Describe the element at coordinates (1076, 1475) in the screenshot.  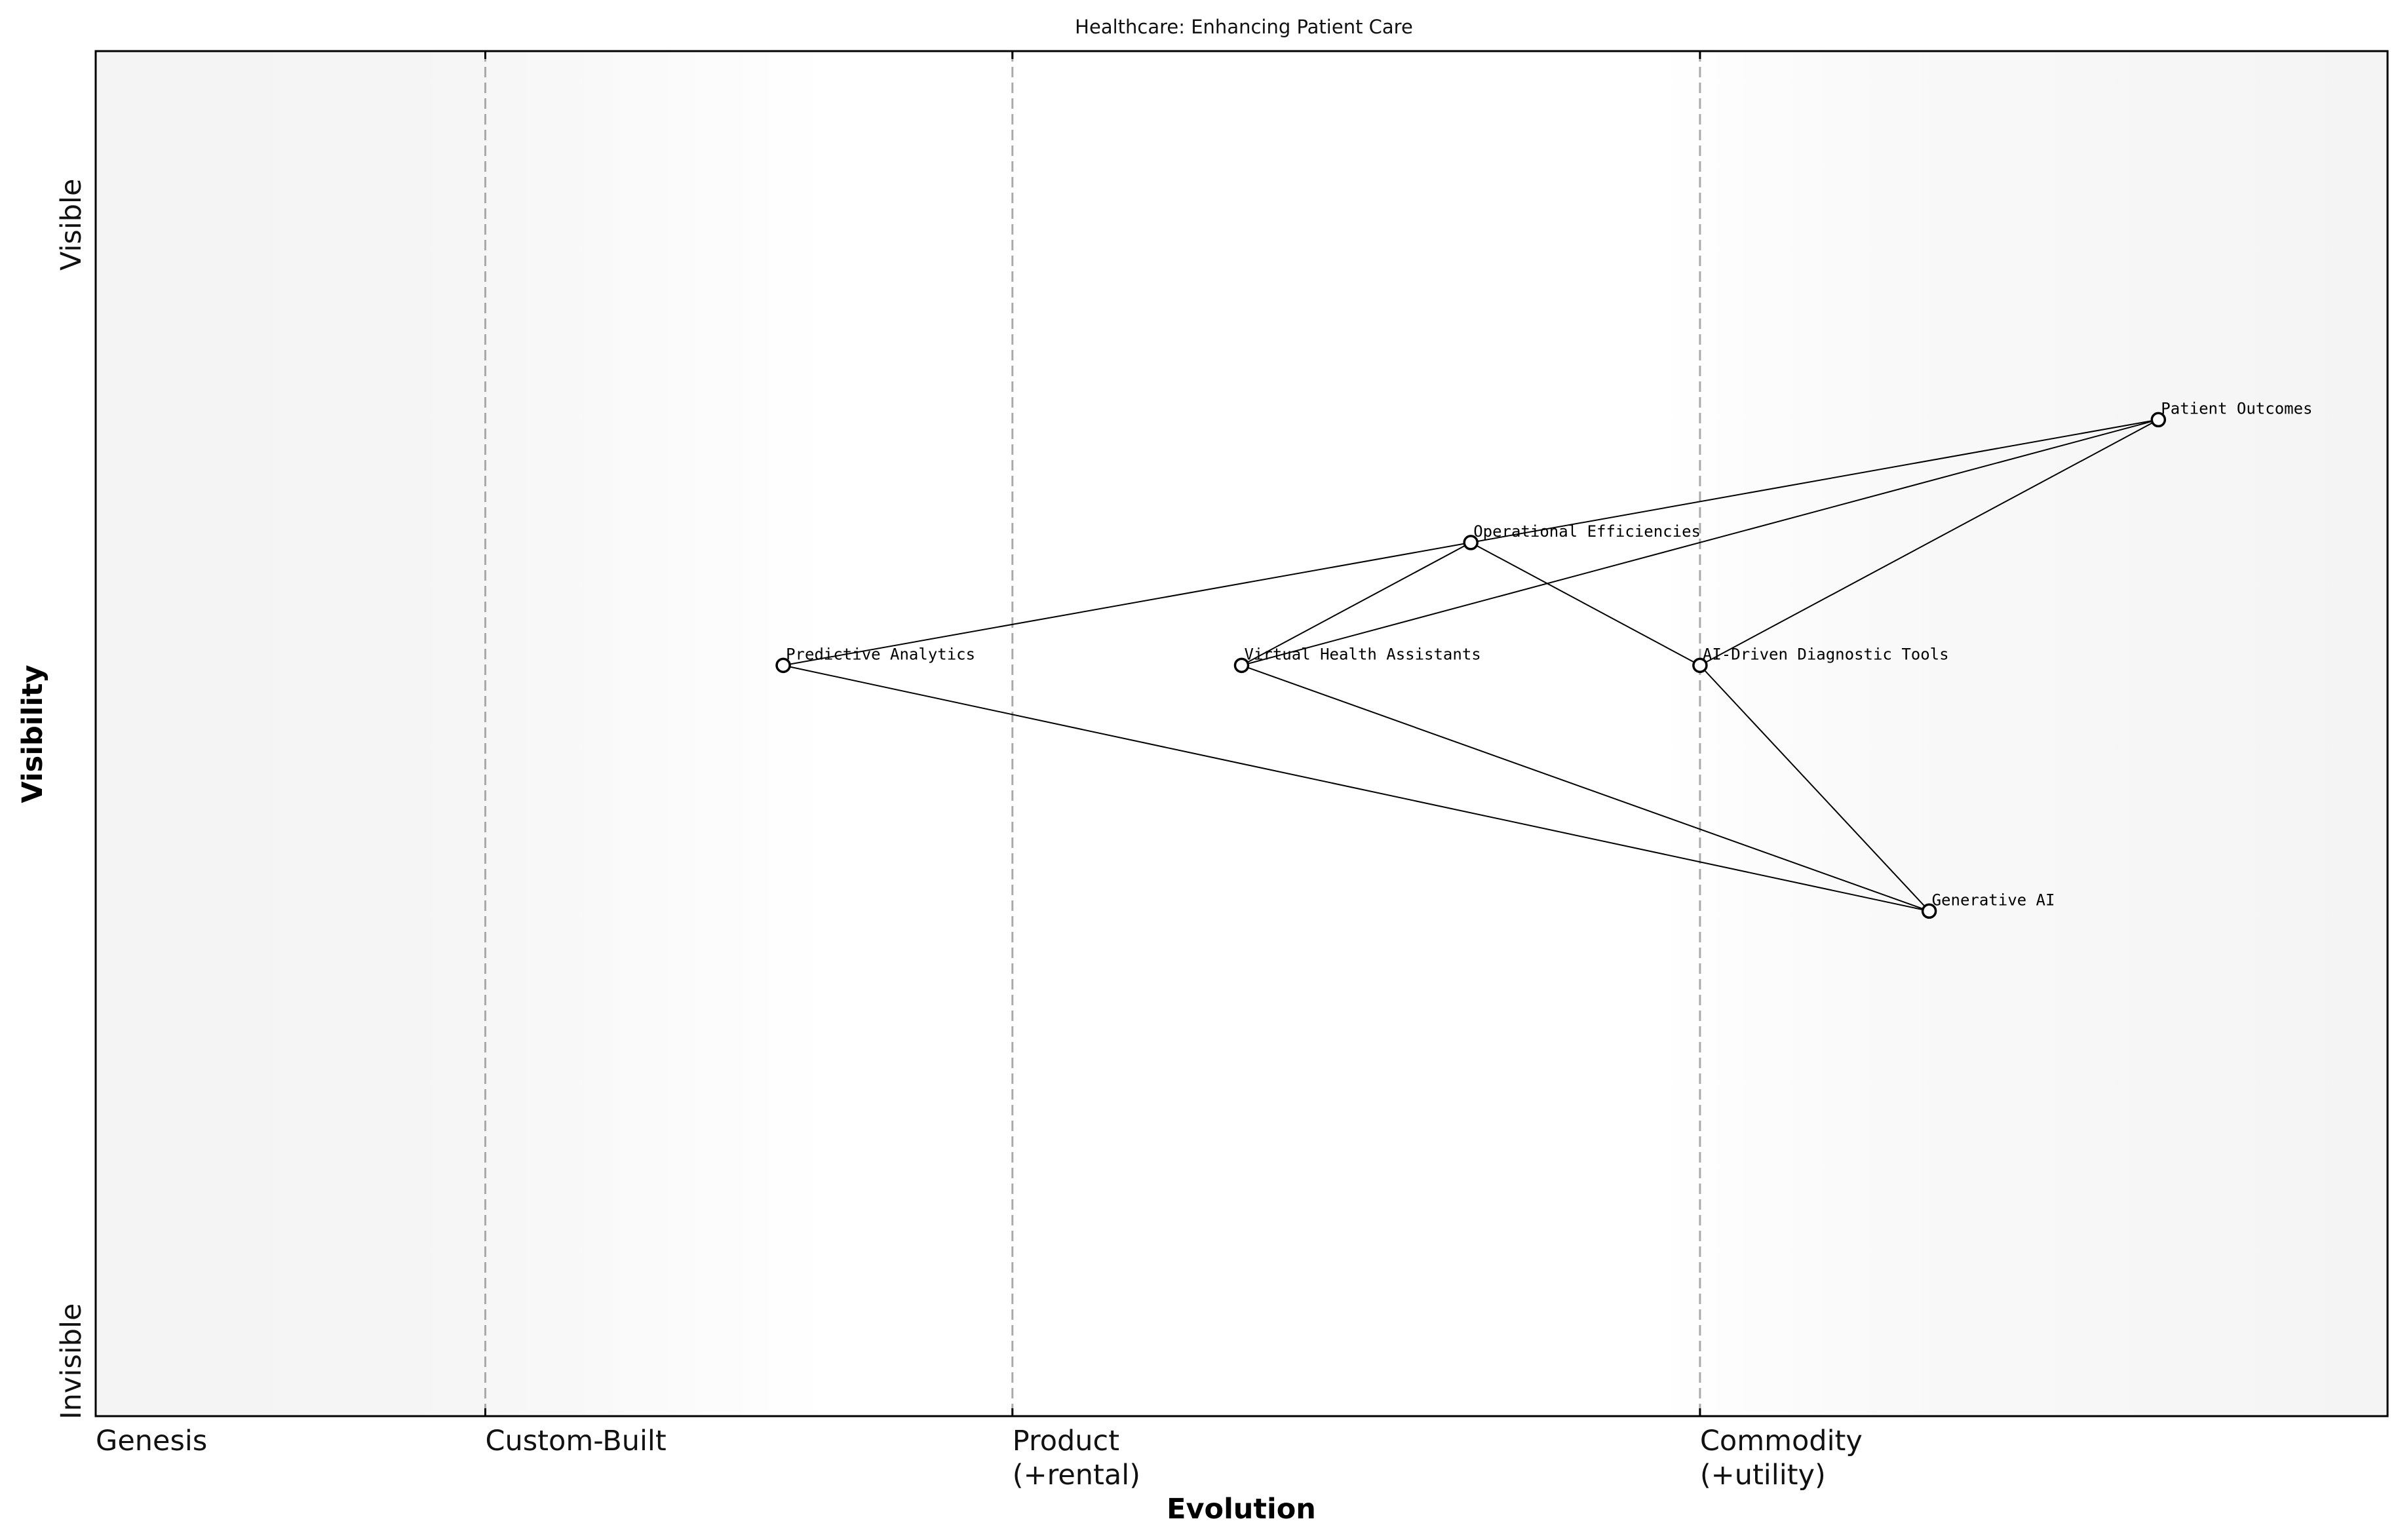
I see `stage-label-line: (+rental)` at that location.